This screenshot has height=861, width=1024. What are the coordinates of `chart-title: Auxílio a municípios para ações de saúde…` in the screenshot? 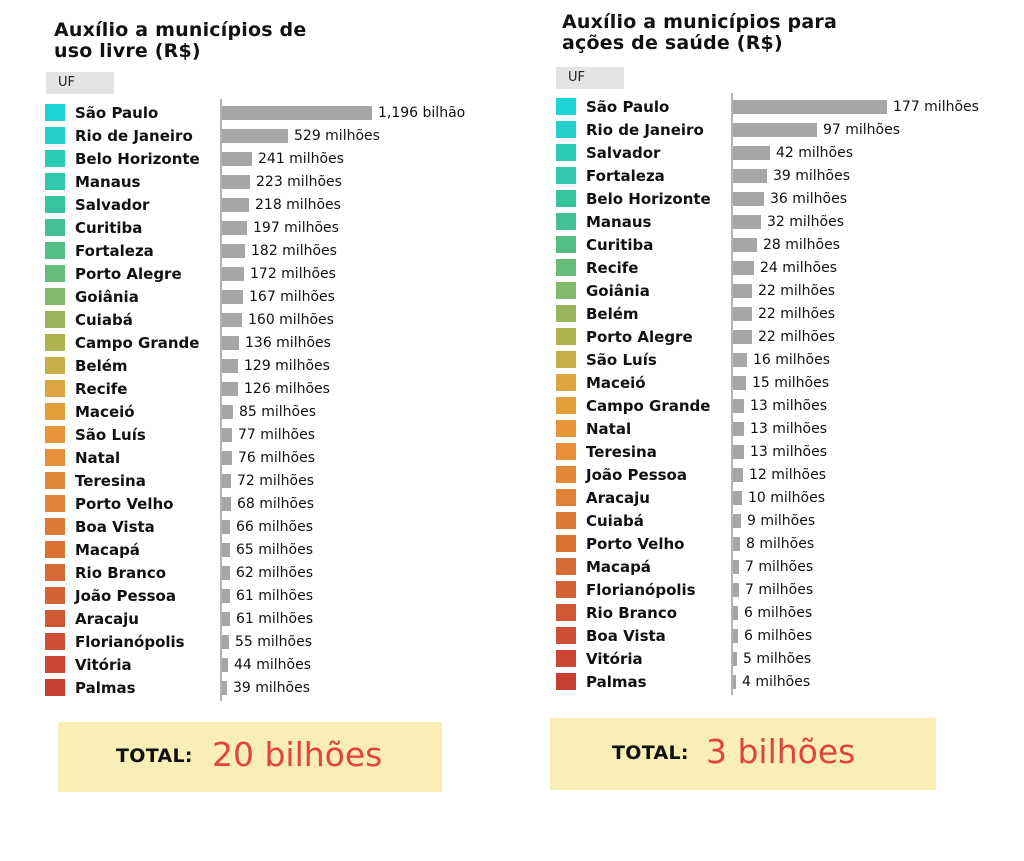 It's located at (699, 32).